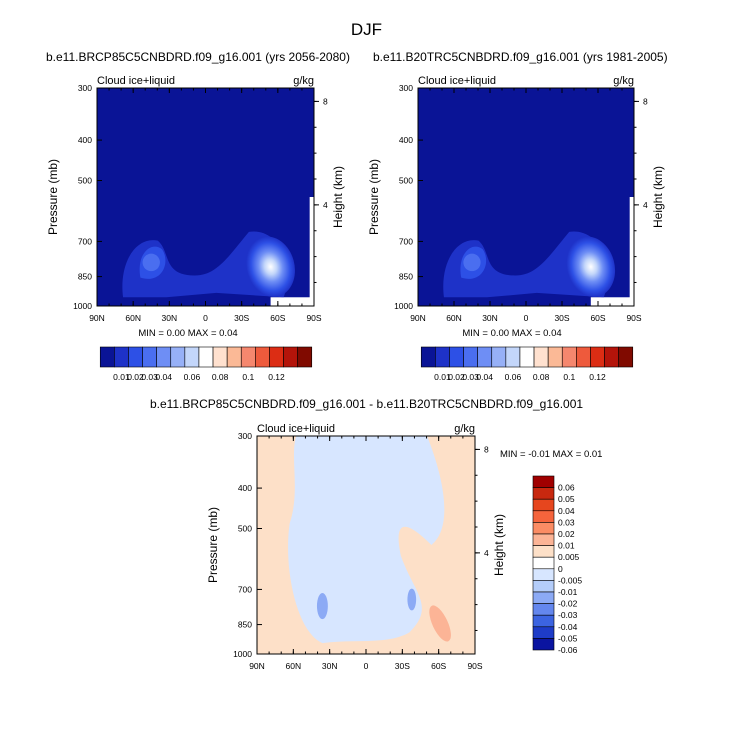 This screenshot has width=733, height=746. Describe the element at coordinates (440, 623) in the screenshot. I see `diff-positive-blob` at that location.